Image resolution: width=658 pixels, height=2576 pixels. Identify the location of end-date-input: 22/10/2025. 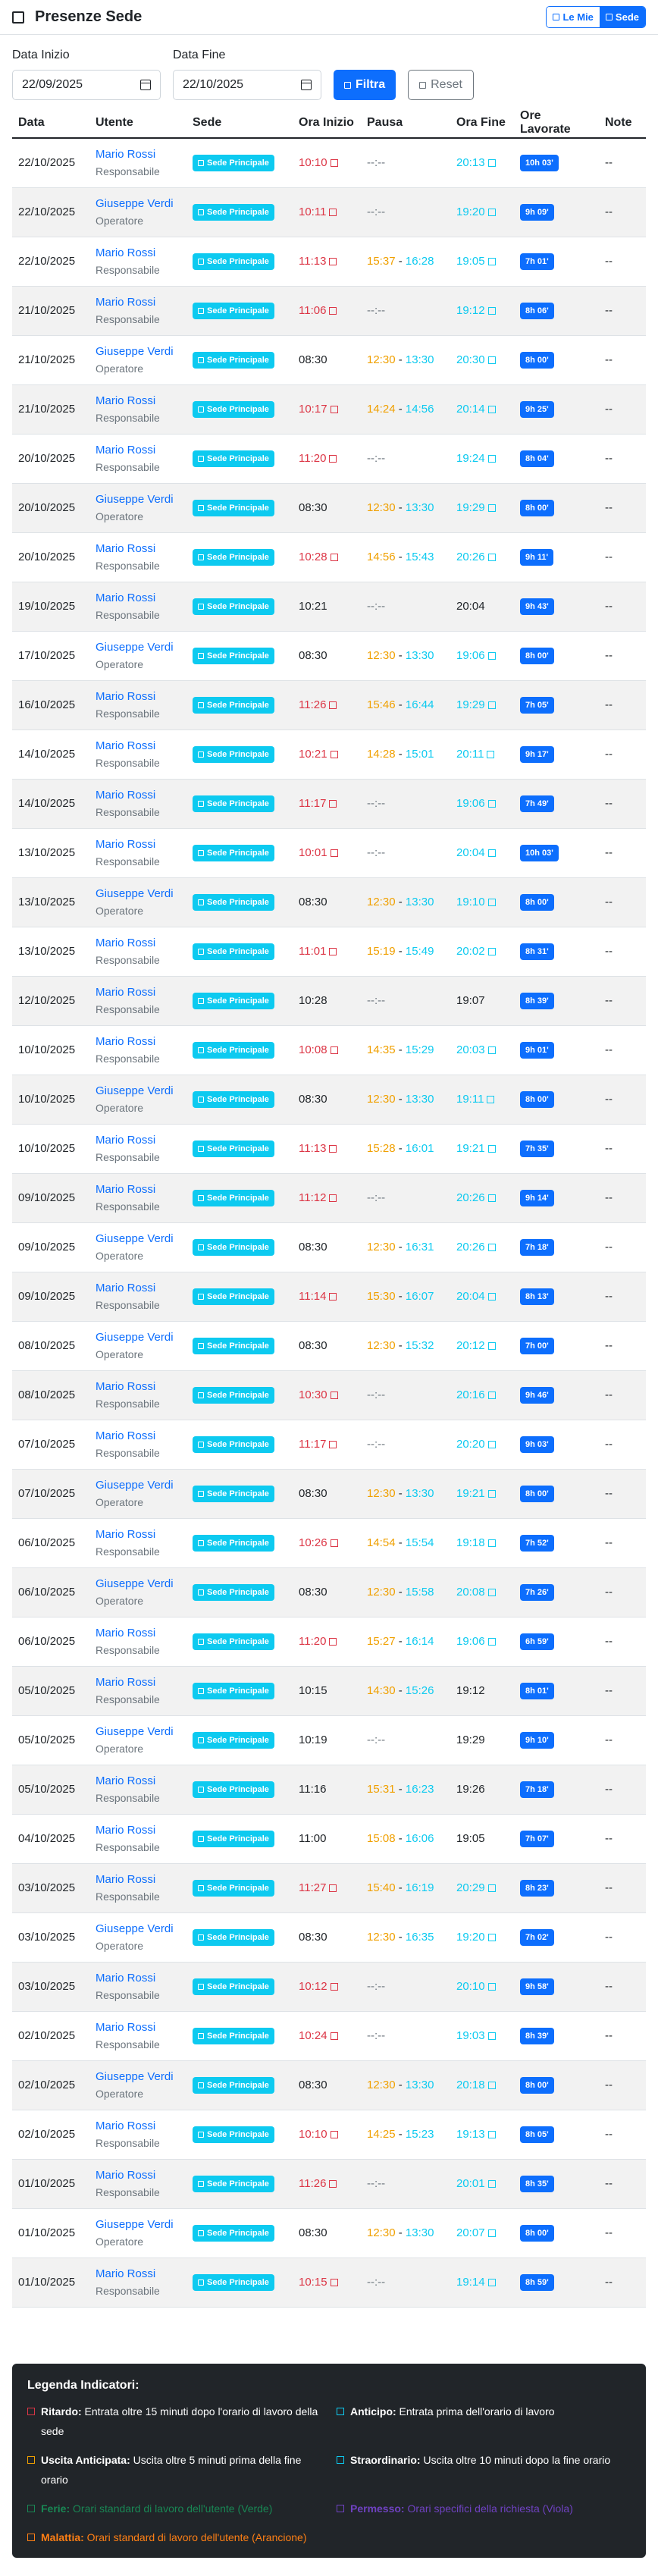
(247, 85).